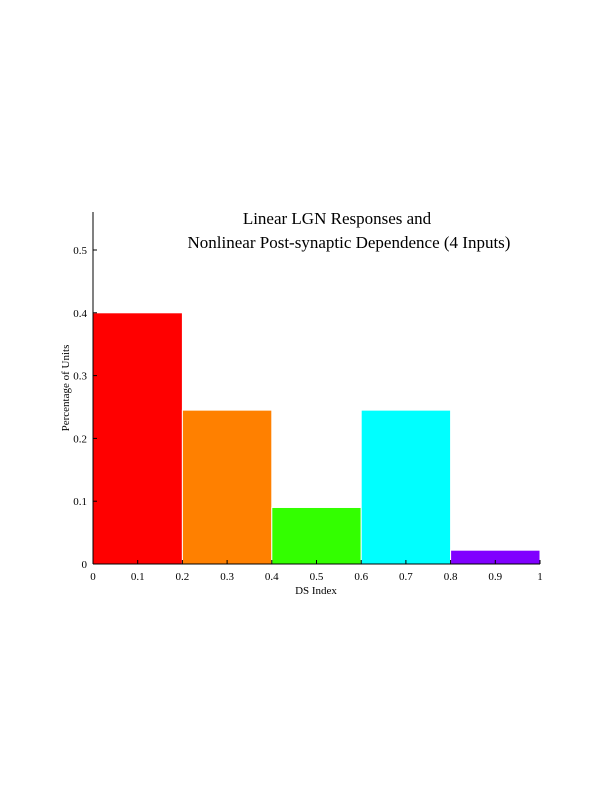 The image size is (612, 792). What do you see at coordinates (85, 408) in the screenshot?
I see `y-ticks-group: 0 0.1 0.2 0.3 0.4 0.5` at bounding box center [85, 408].